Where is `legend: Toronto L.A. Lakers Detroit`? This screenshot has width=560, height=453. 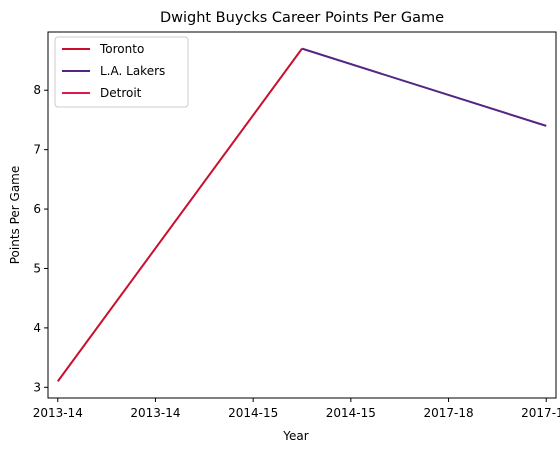 legend: Toronto L.A. Lakers Detroit is located at coordinates (121, 72).